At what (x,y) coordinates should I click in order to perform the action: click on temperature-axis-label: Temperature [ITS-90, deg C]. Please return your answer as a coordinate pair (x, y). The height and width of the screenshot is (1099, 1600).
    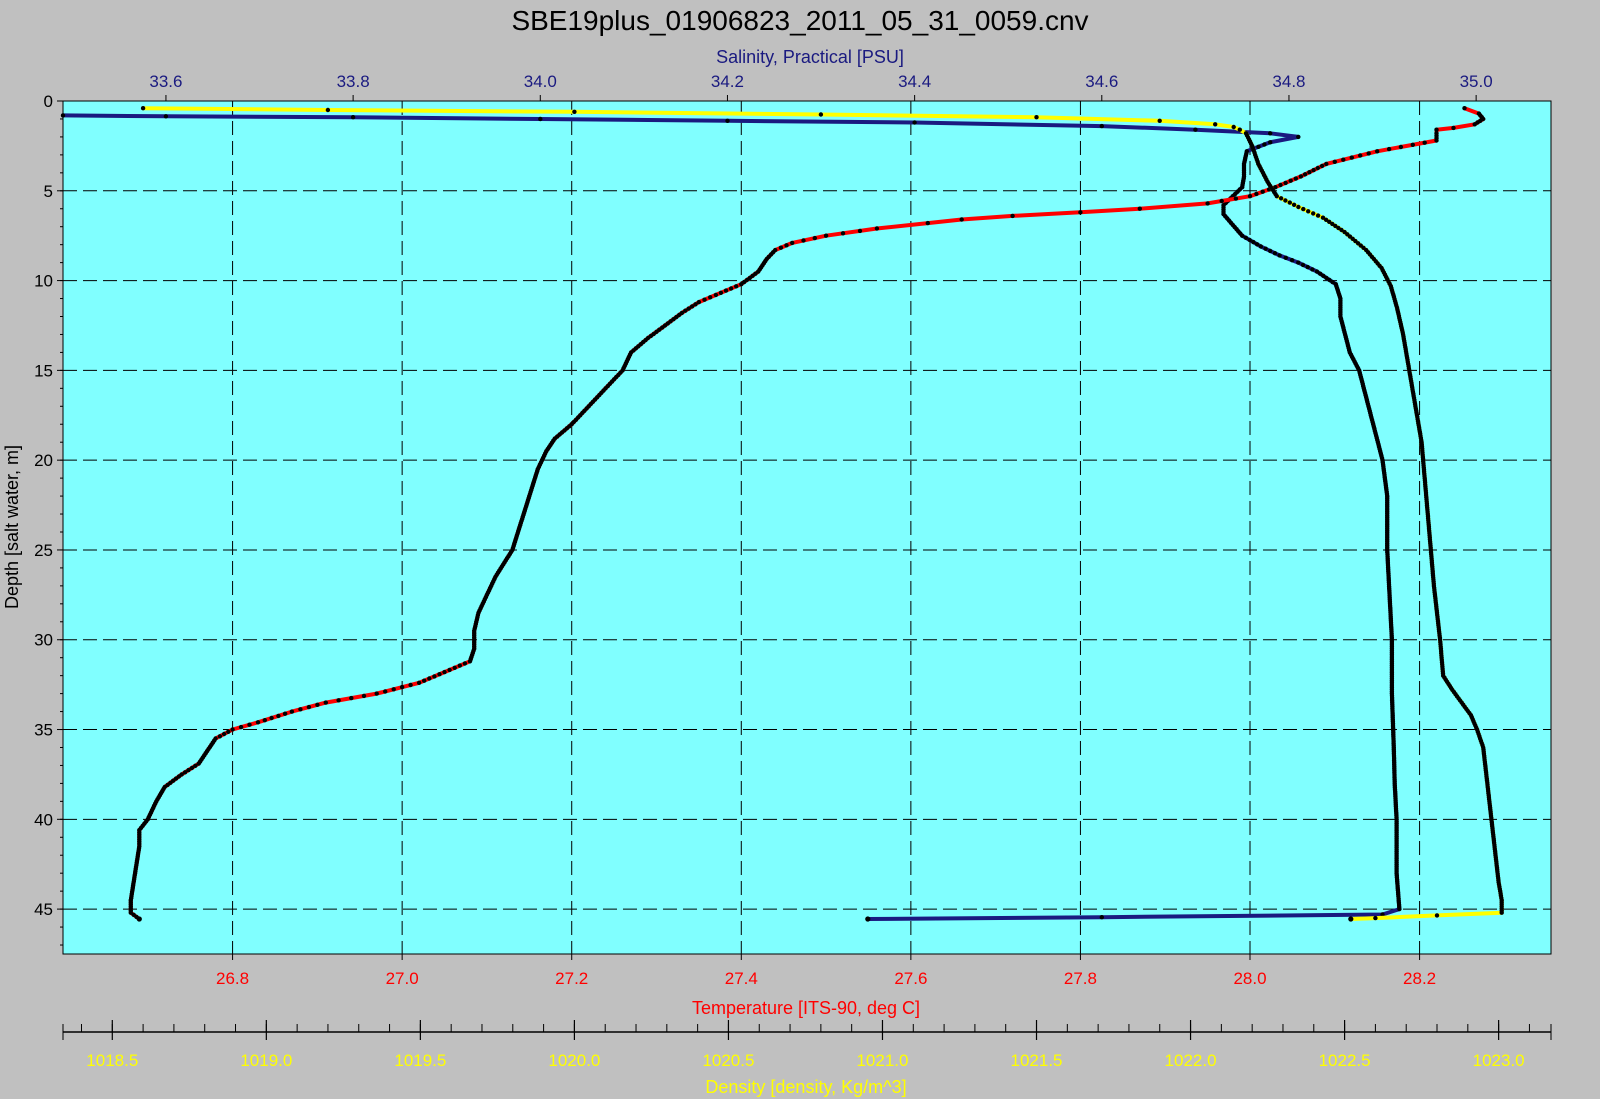
    Looking at the image, I should click on (806, 1008).